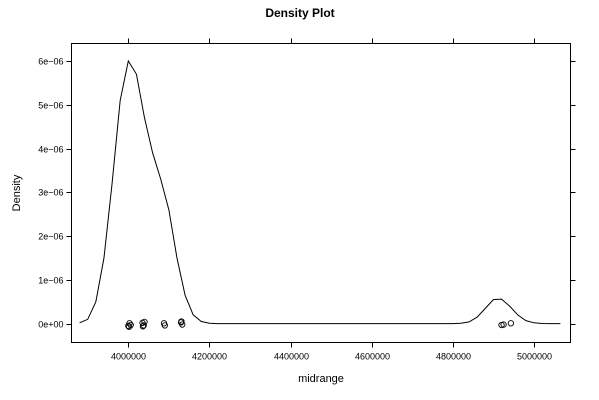 The image size is (599, 400). What do you see at coordinates (50, 237) in the screenshot?
I see `y-tick-label-2: 2e−06` at bounding box center [50, 237].